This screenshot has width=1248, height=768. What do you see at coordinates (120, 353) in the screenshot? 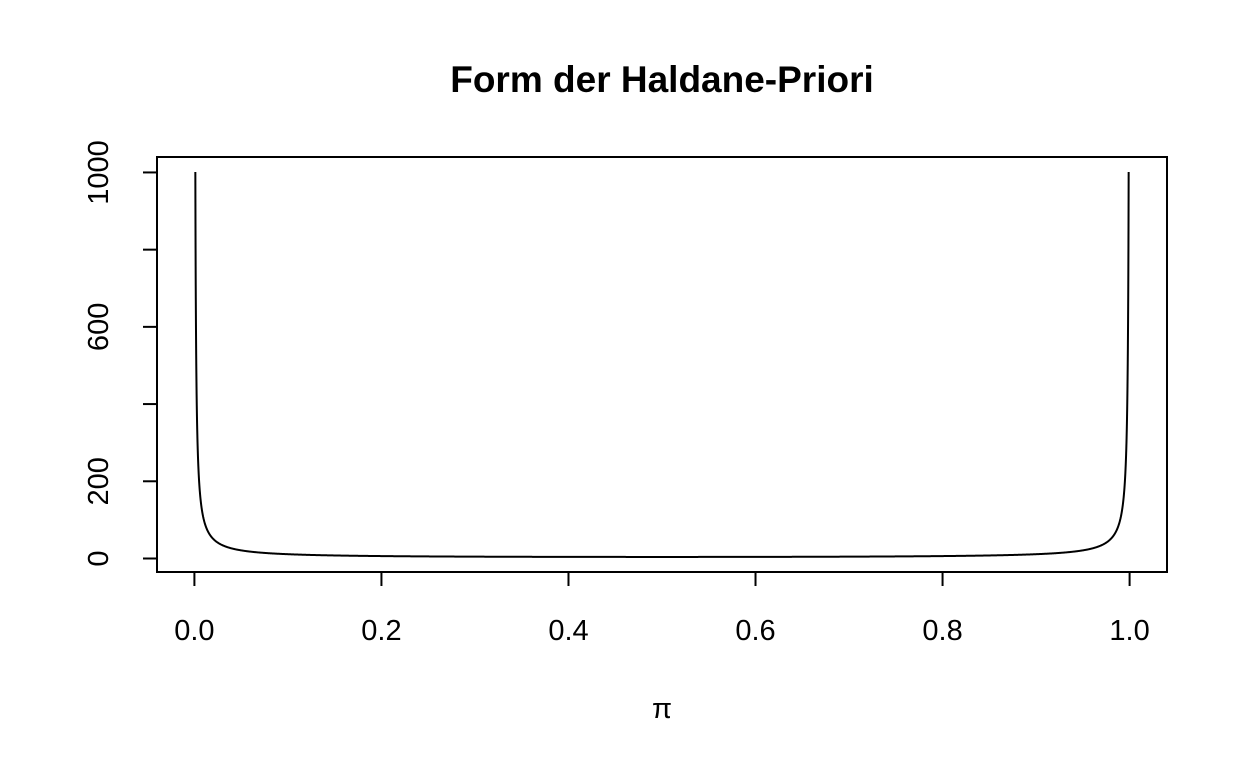
I see `y-axis: 0 200 600 1000` at bounding box center [120, 353].